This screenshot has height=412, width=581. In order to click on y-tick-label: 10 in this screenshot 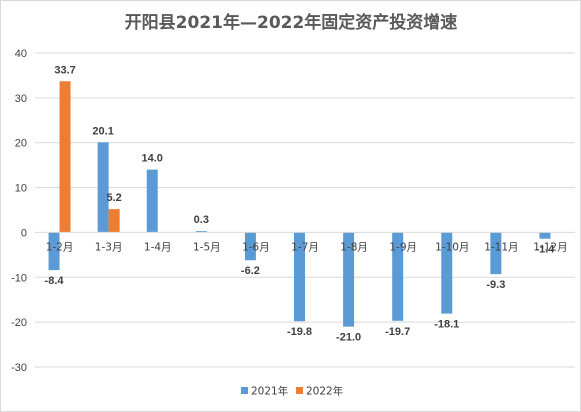, I will do `click(21, 189)`.